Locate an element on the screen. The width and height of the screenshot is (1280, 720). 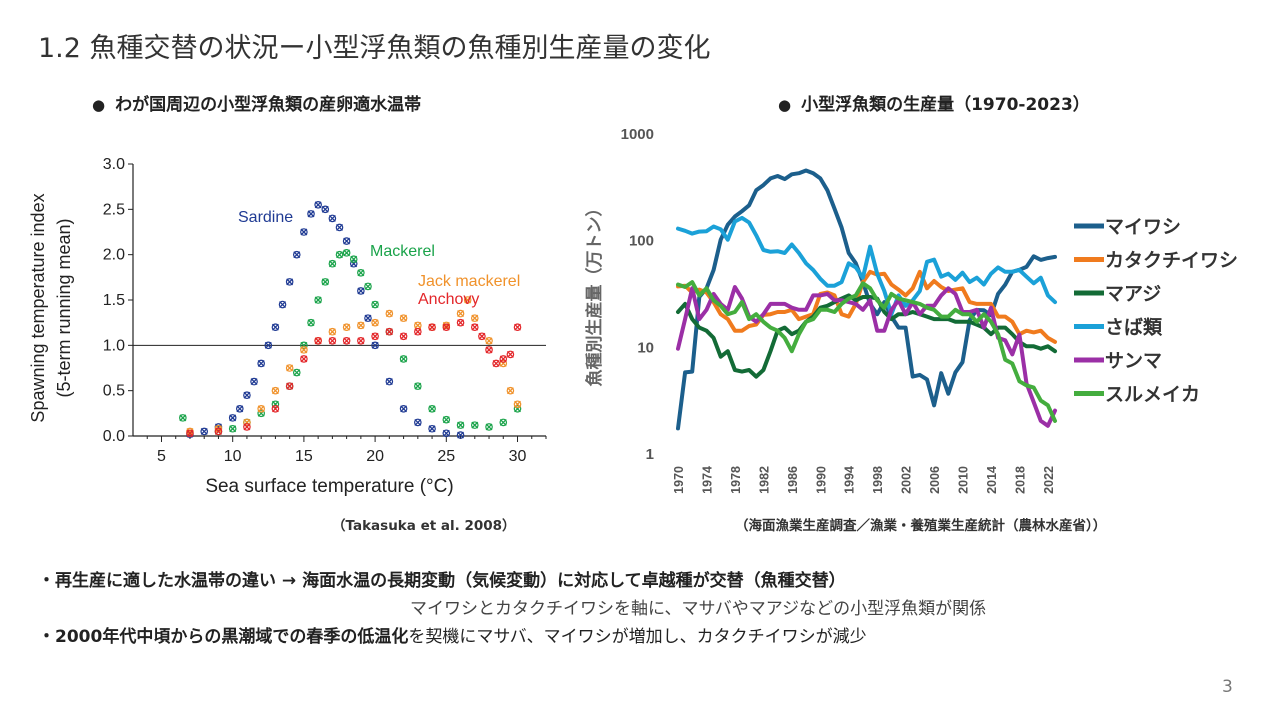
x-tick-label: 1998 is located at coordinates (878, 480).